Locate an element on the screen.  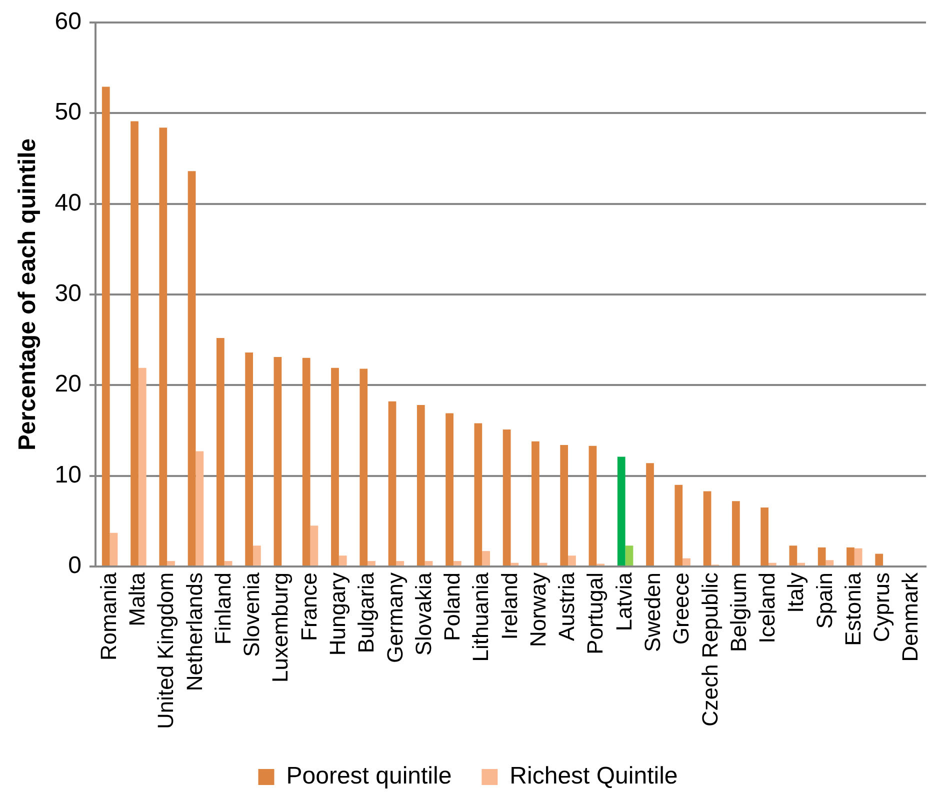
x-tick-label: Latvia is located at coordinates (623, 602).